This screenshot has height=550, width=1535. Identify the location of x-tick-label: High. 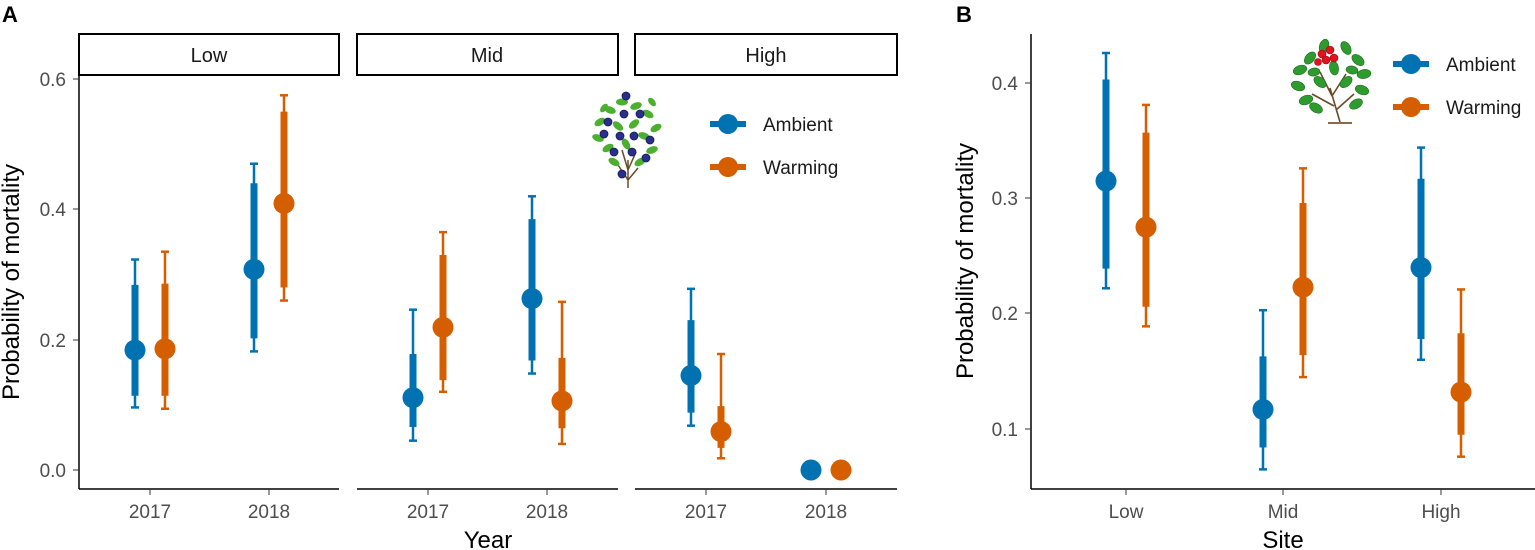
(1440, 512).